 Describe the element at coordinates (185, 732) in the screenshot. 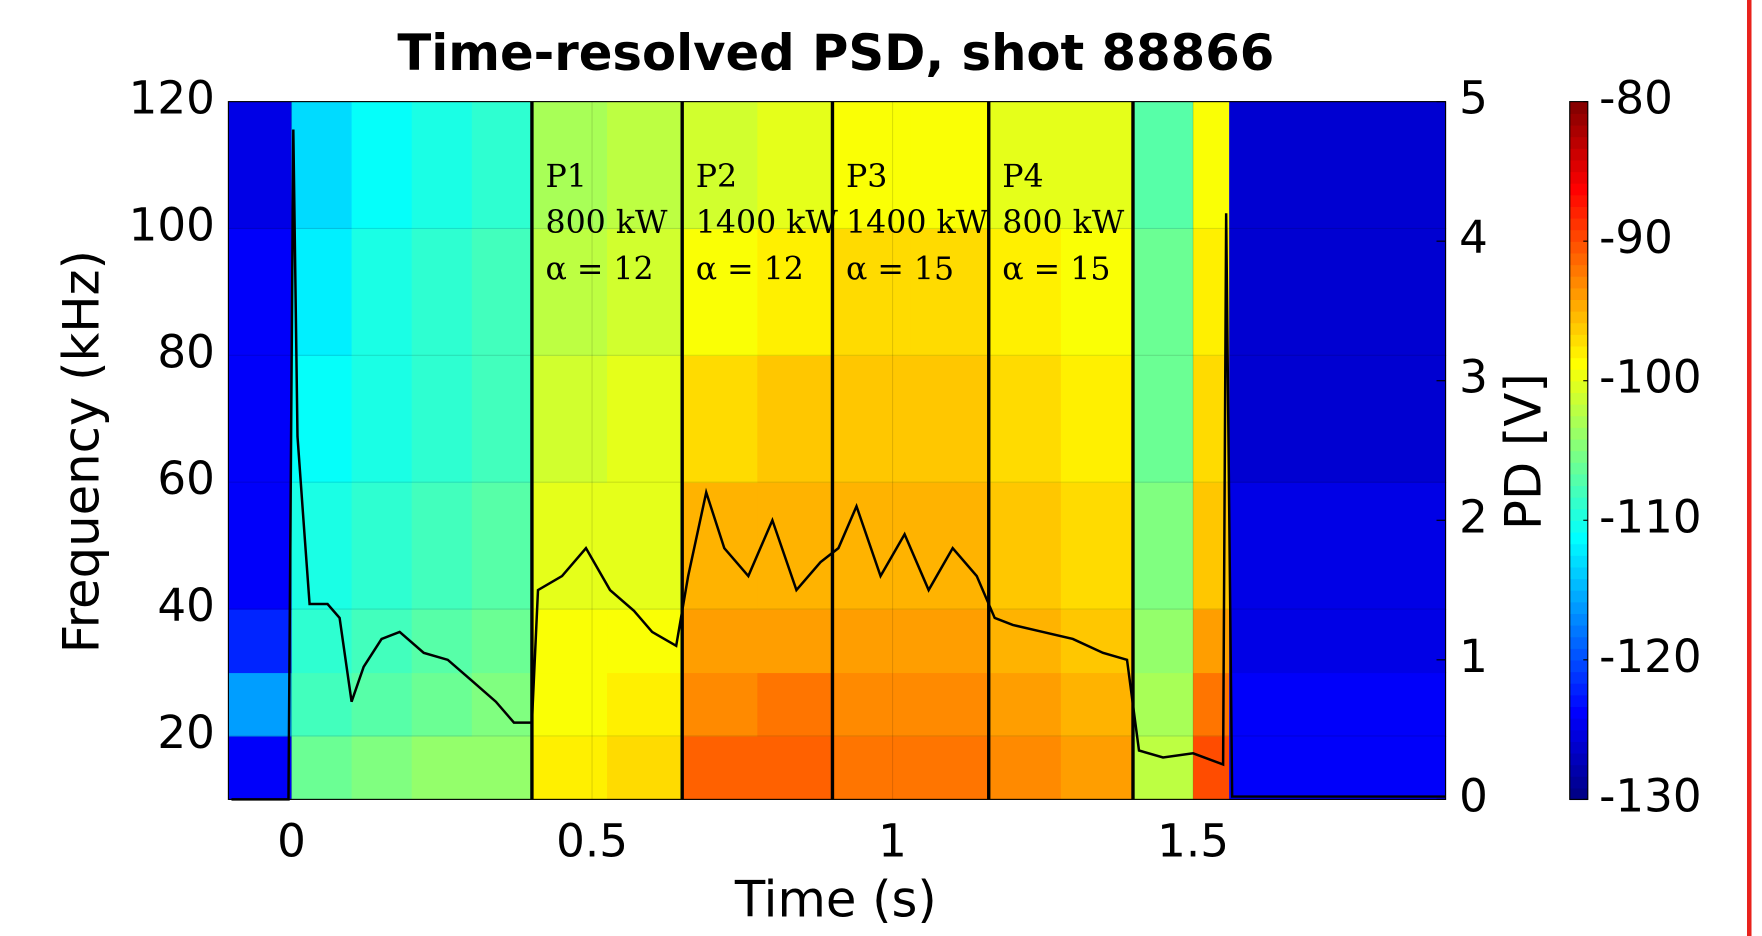

I see `y-tick-label: 20` at that location.